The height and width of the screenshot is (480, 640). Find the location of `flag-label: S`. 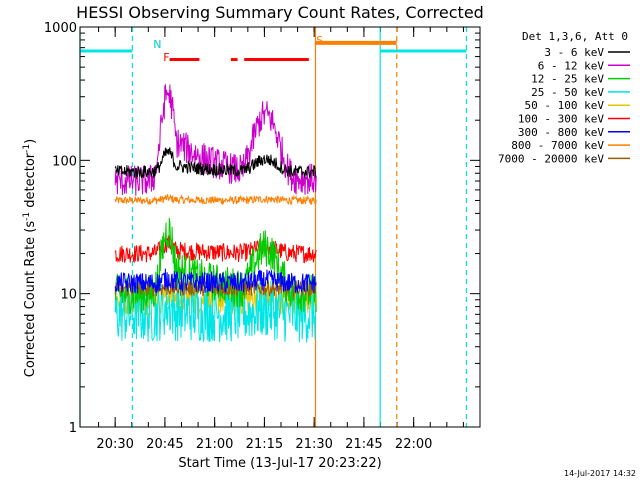

flag-label: S is located at coordinates (319, 40).